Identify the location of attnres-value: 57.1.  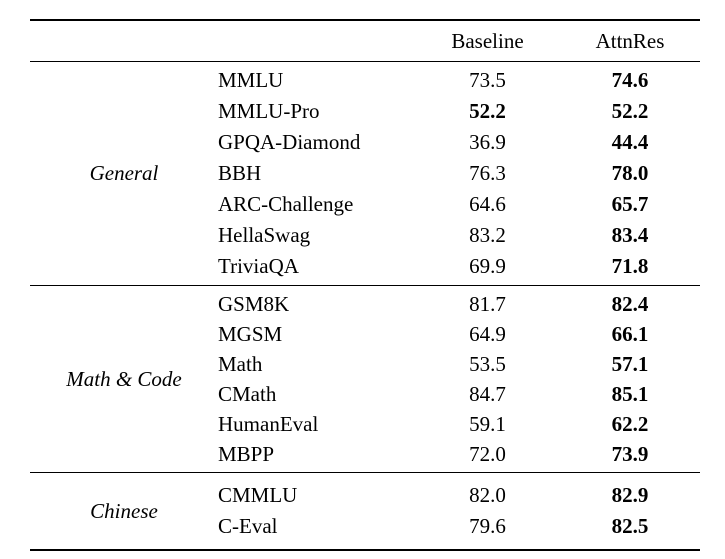
(630, 363).